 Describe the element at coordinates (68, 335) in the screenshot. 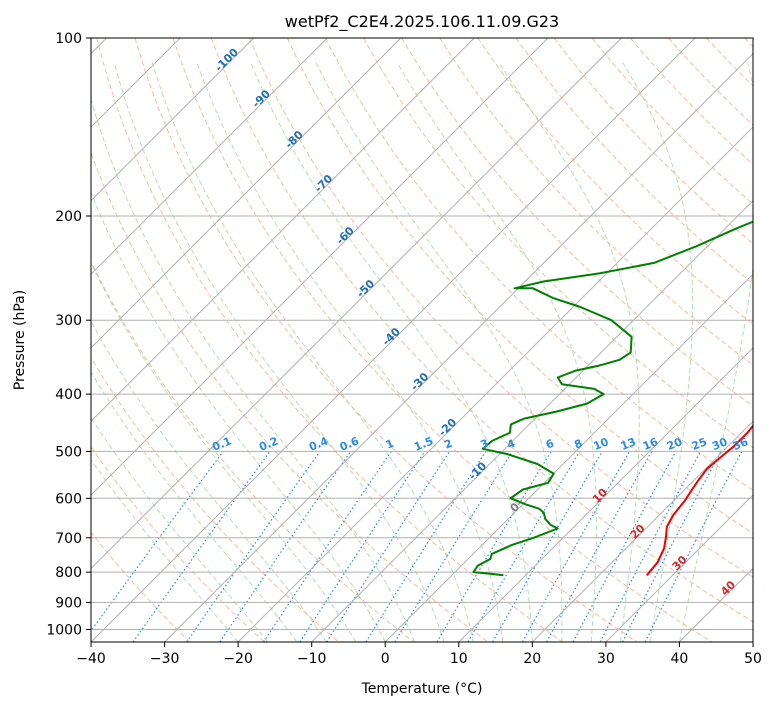

I see `y-axis-ticks: 100 200 300 400 500 600 700 800 900 1000` at that location.